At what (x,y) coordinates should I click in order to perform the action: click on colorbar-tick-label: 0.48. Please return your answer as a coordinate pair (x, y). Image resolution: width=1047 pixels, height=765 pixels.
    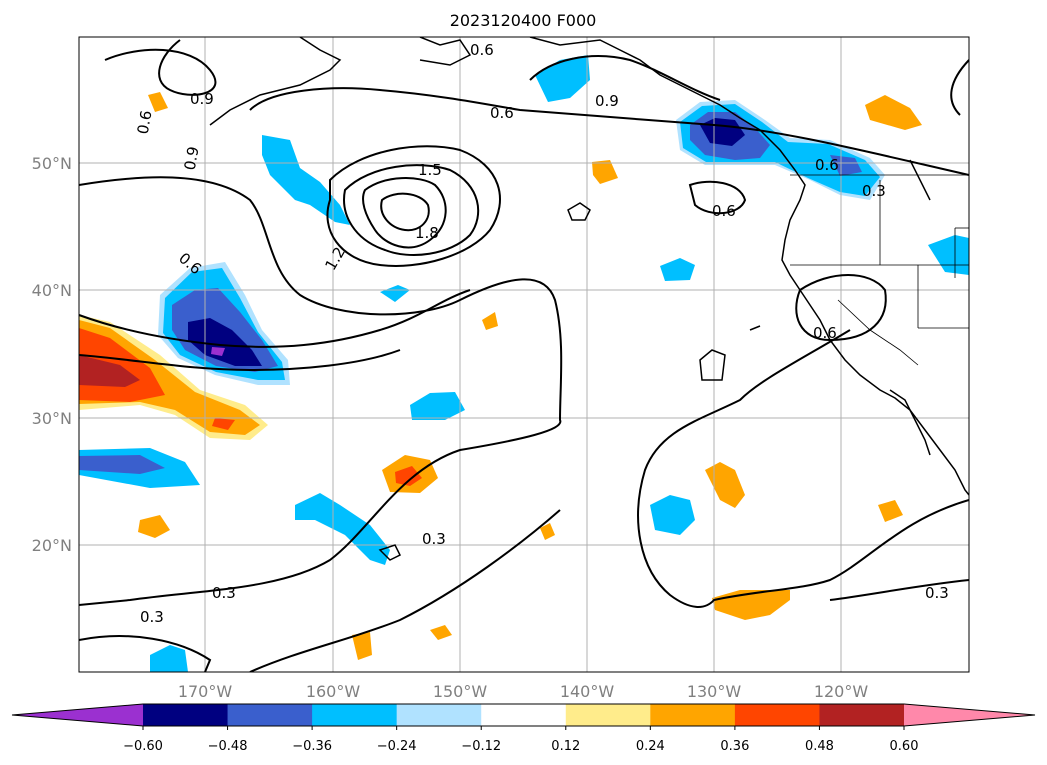
    Looking at the image, I should click on (819, 746).